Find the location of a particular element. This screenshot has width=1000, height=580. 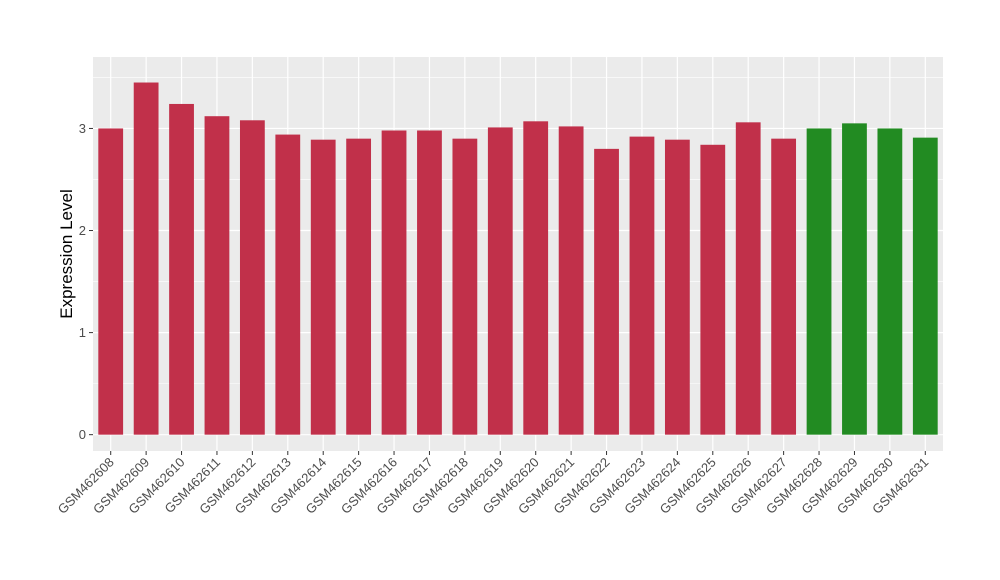

y-tick-label: 0 is located at coordinates (82, 434).